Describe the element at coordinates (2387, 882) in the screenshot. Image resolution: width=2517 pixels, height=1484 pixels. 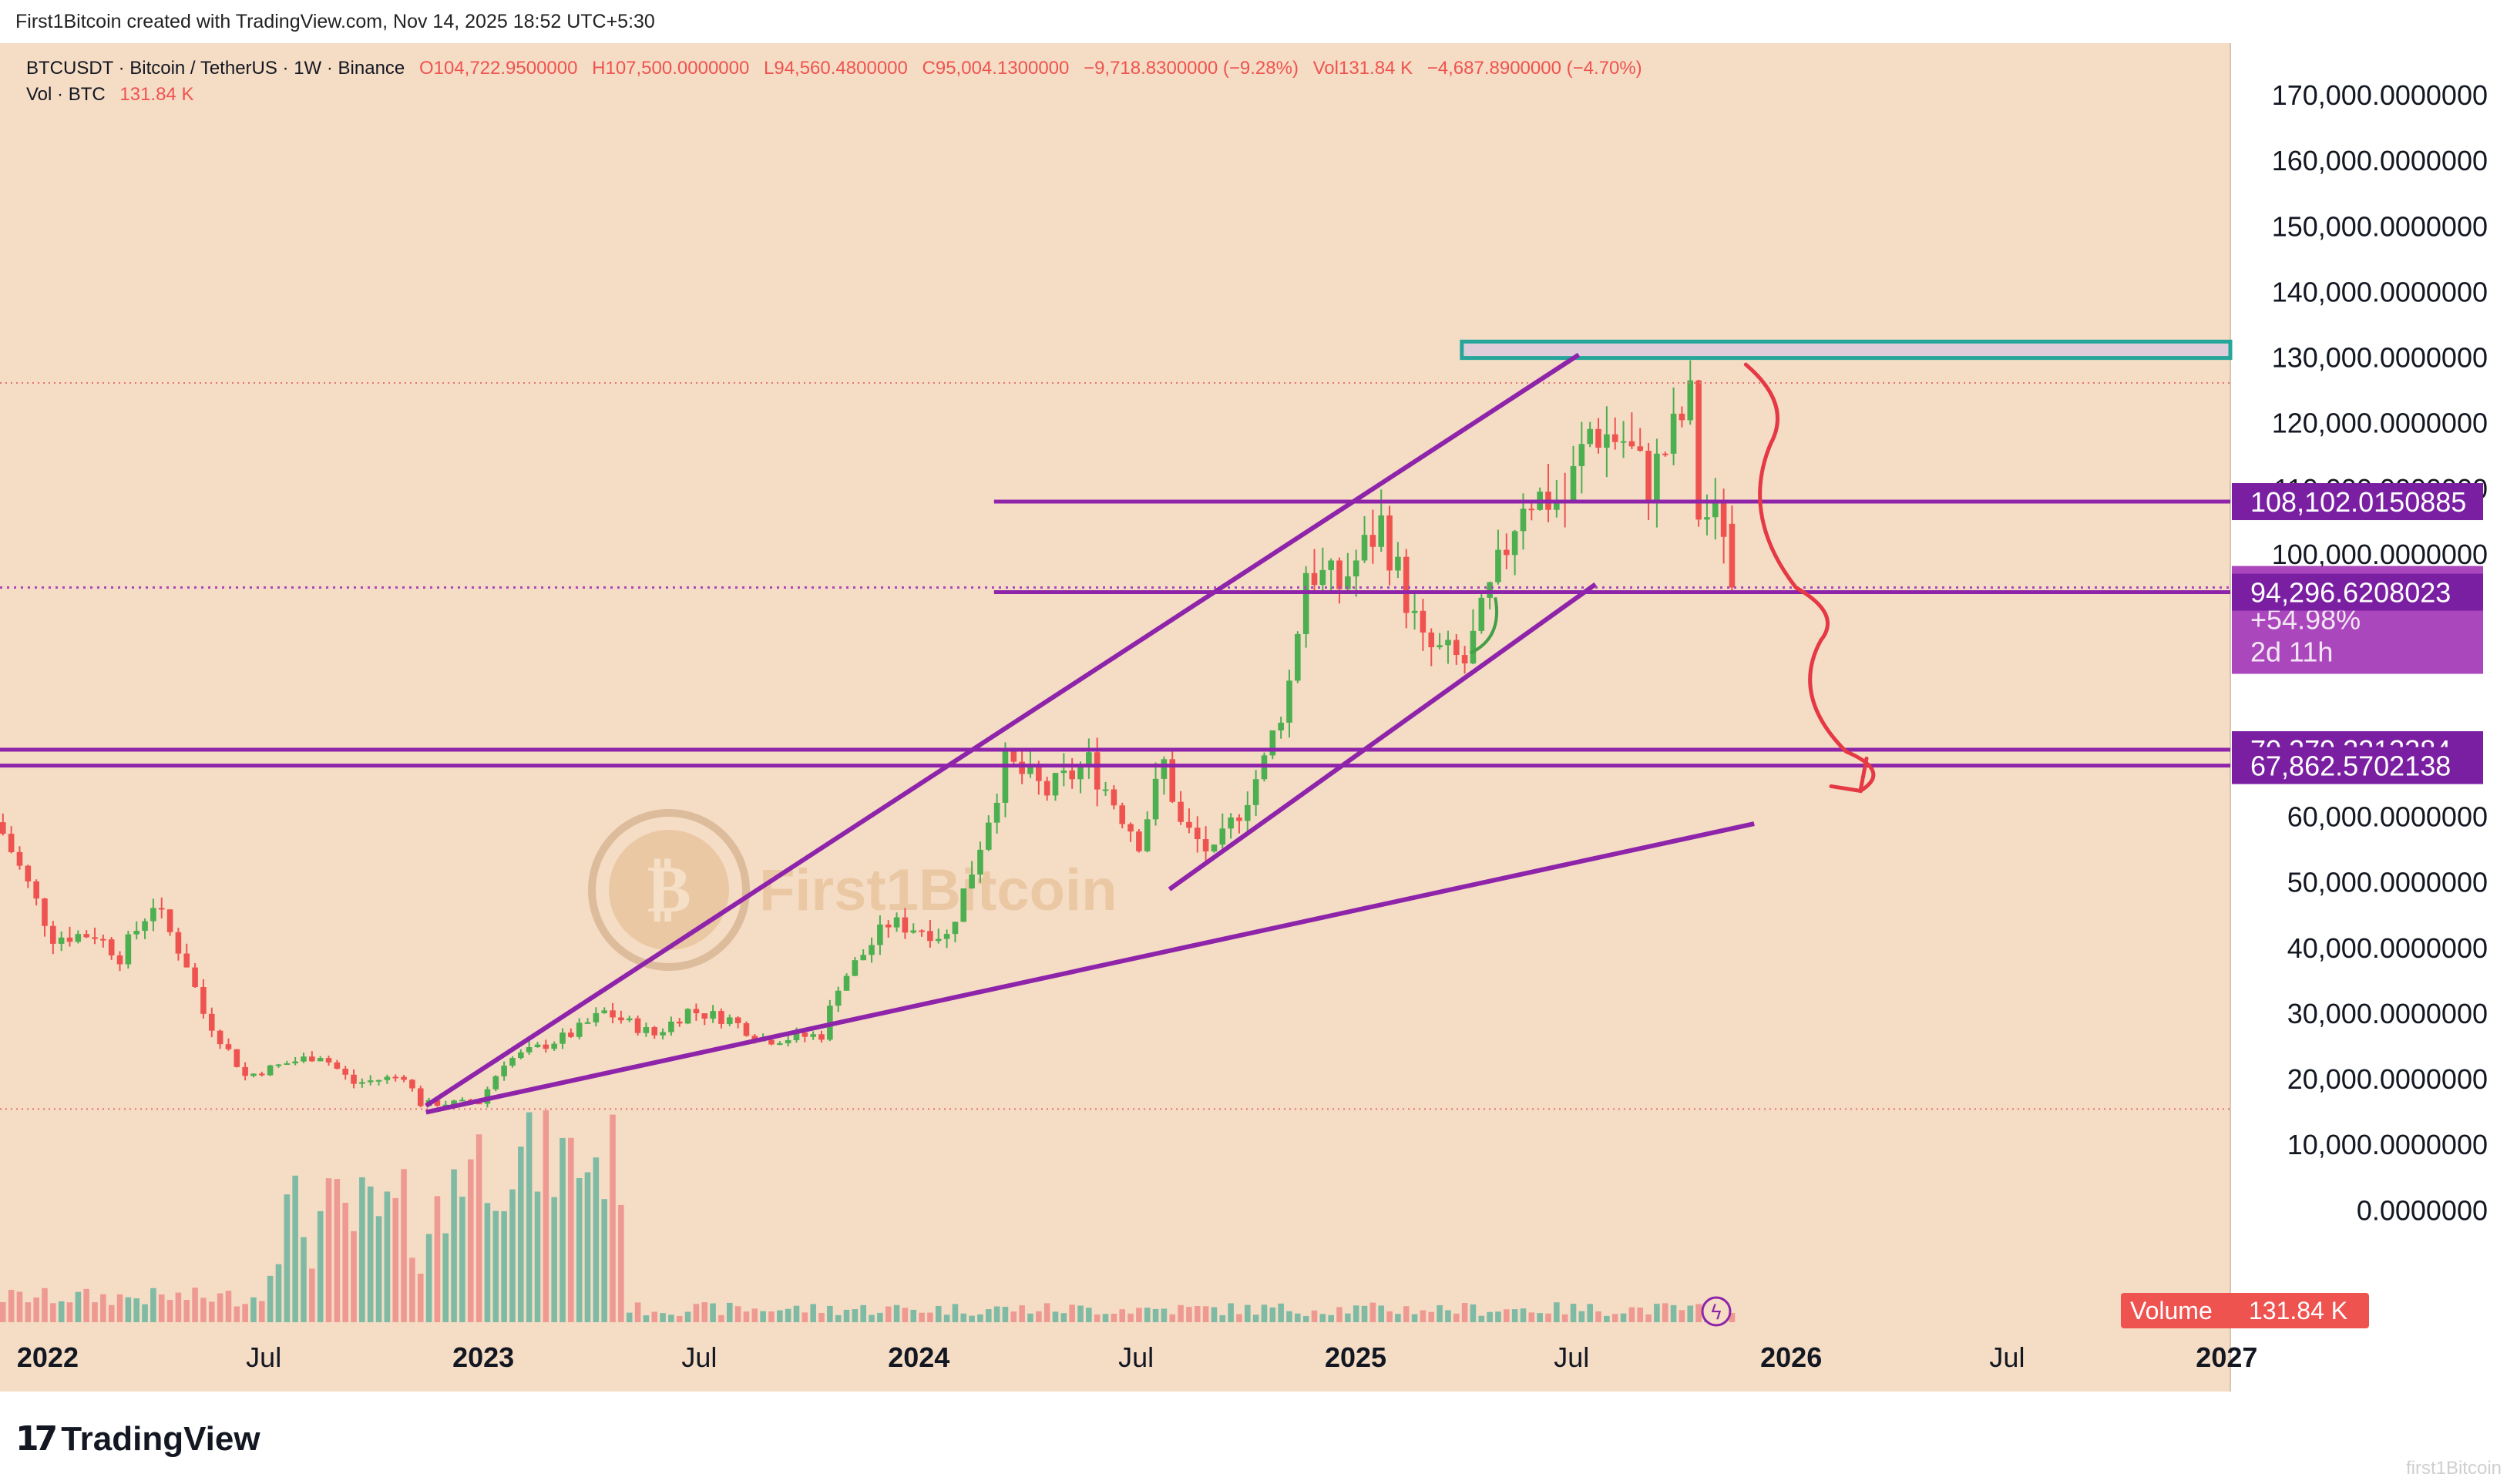
I see `y-tick-label: 50,000.0000000` at that location.